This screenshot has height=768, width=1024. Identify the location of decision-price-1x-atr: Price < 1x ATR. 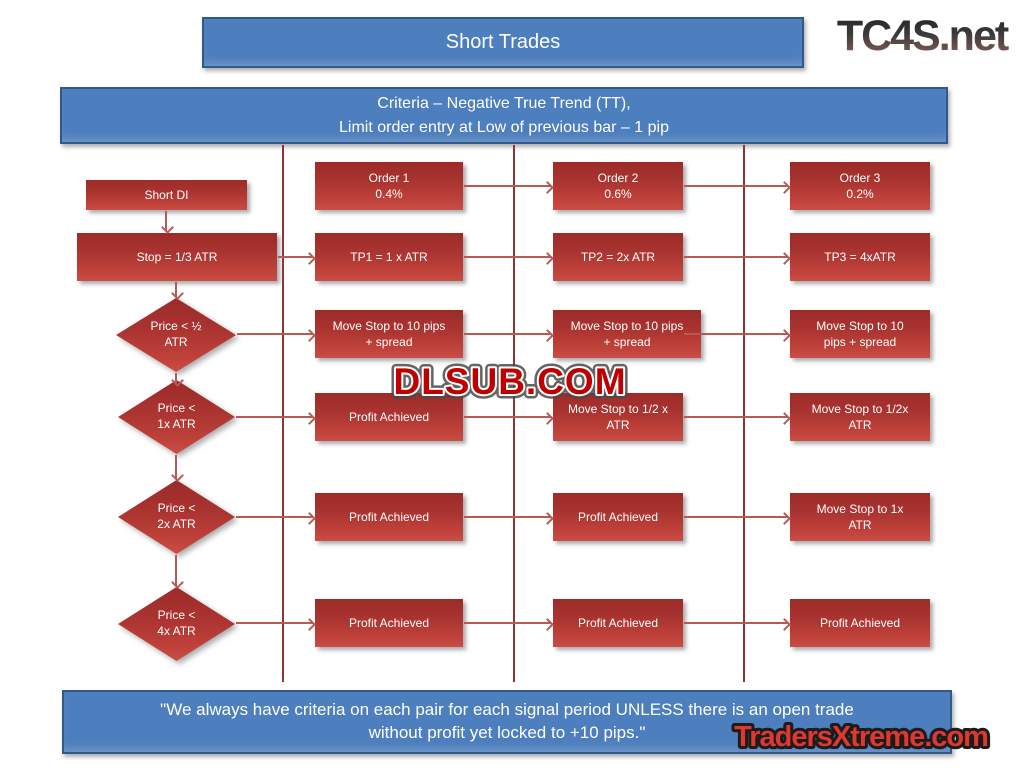
(176, 417).